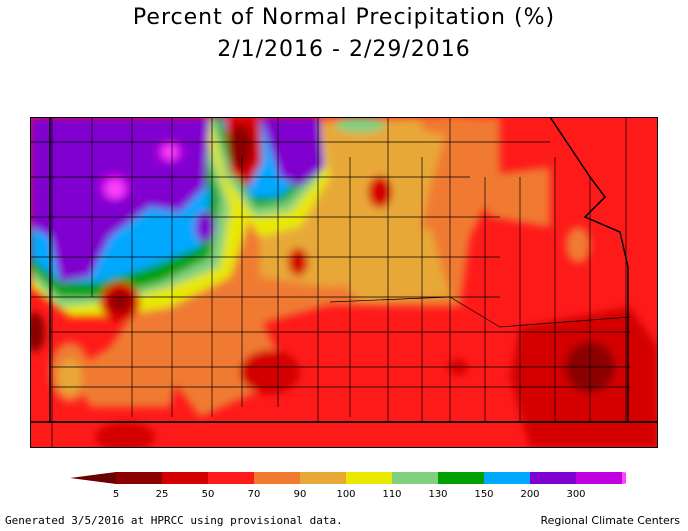 The width and height of the screenshot is (688, 531). I want to click on map-title: Percent of Normal Precipitation (%), so click(344, 17).